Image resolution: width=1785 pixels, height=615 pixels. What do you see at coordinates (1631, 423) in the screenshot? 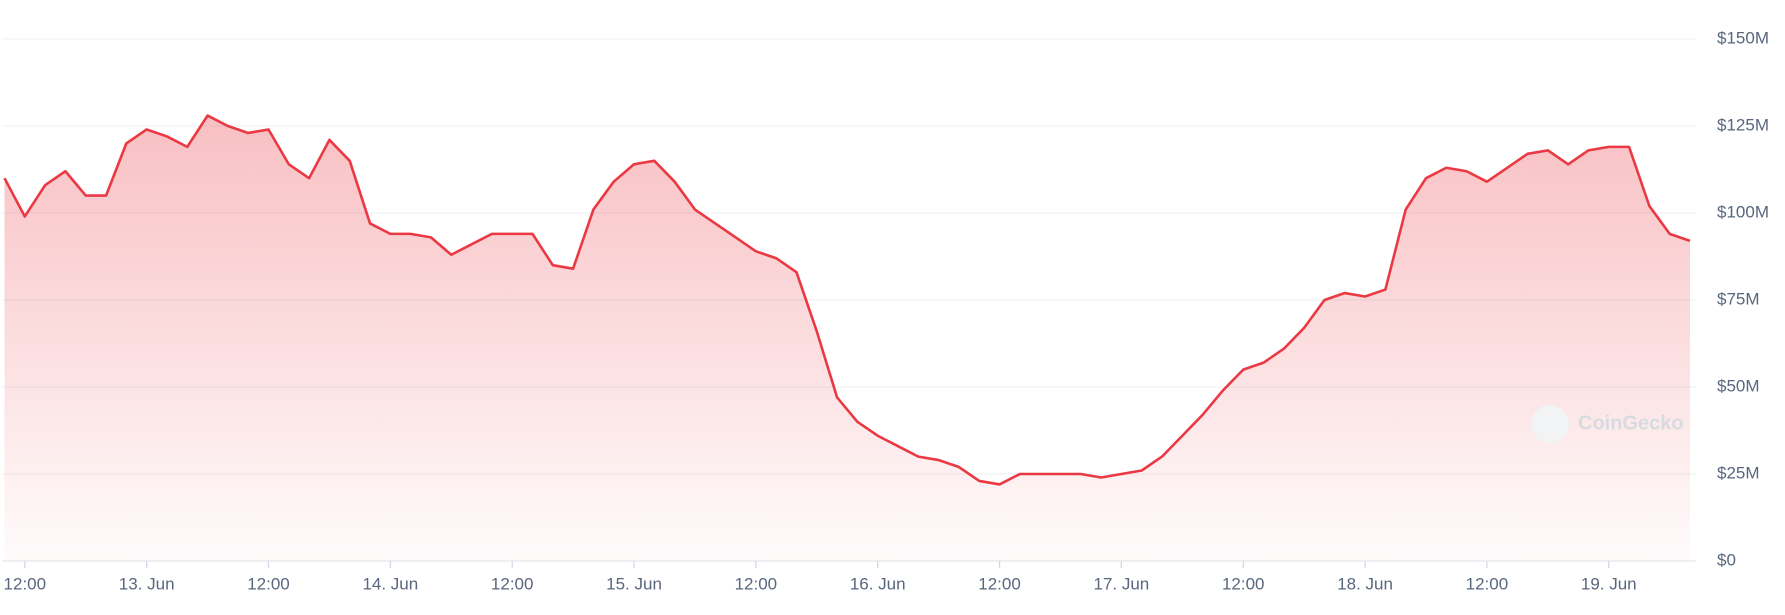
I see `watermark-text: CoinGecko` at bounding box center [1631, 423].